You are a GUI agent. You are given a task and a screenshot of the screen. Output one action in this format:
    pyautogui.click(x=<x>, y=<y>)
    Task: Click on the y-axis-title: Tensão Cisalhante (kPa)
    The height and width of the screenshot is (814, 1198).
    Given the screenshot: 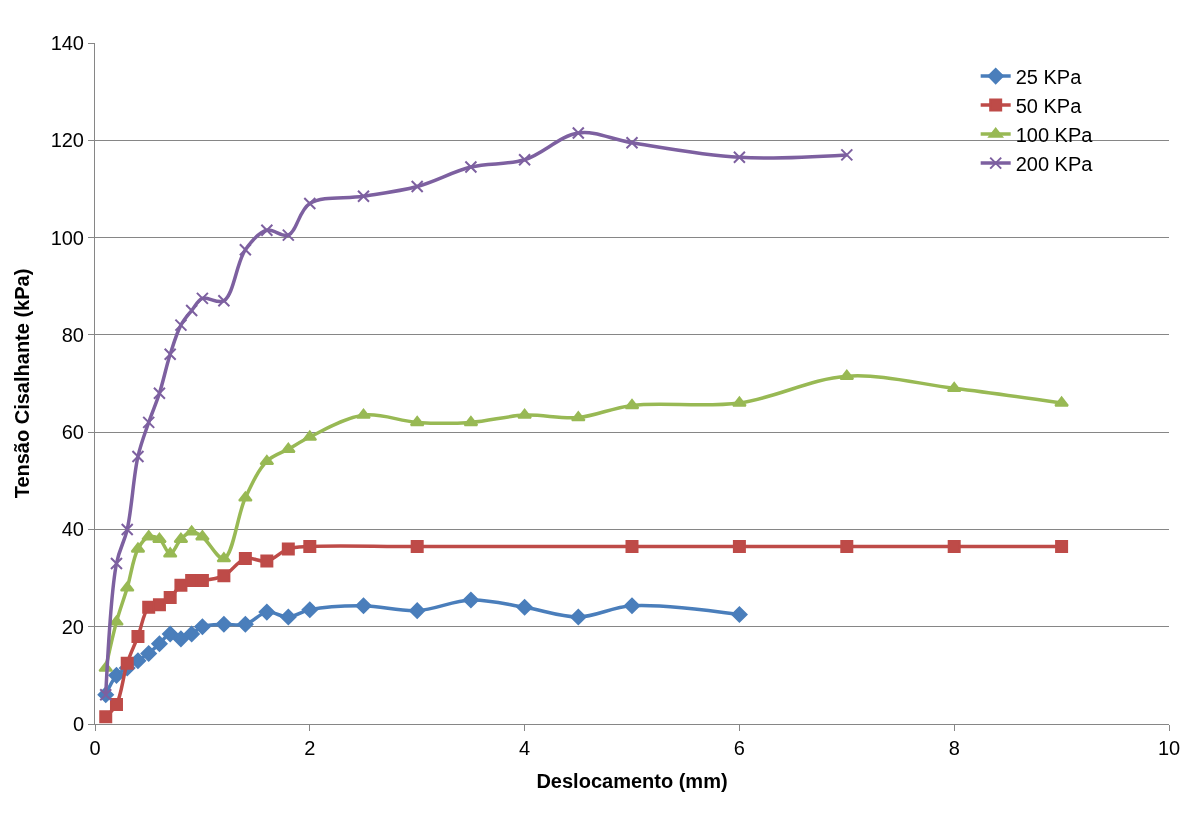 What is the action you would take?
    pyautogui.click(x=22, y=383)
    